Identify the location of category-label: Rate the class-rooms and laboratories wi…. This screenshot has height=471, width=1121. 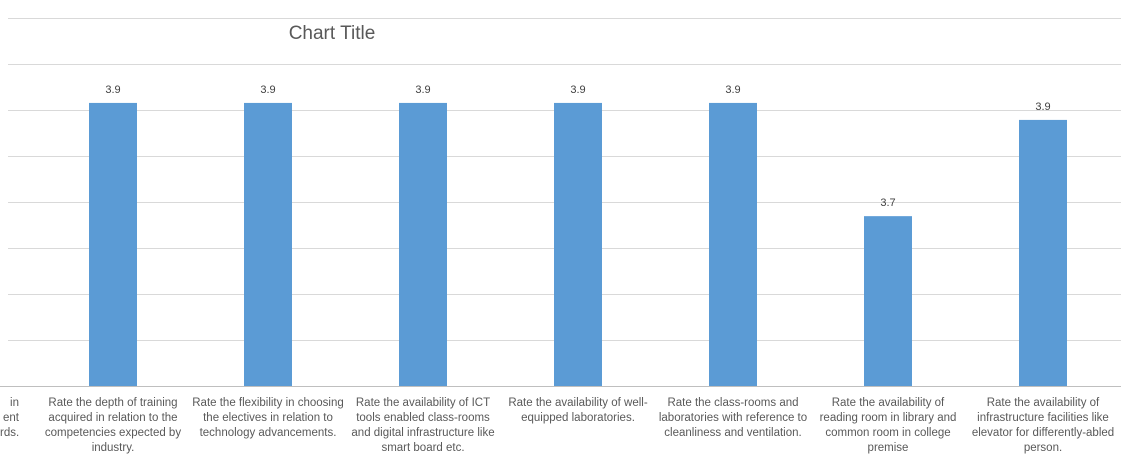
(733, 418).